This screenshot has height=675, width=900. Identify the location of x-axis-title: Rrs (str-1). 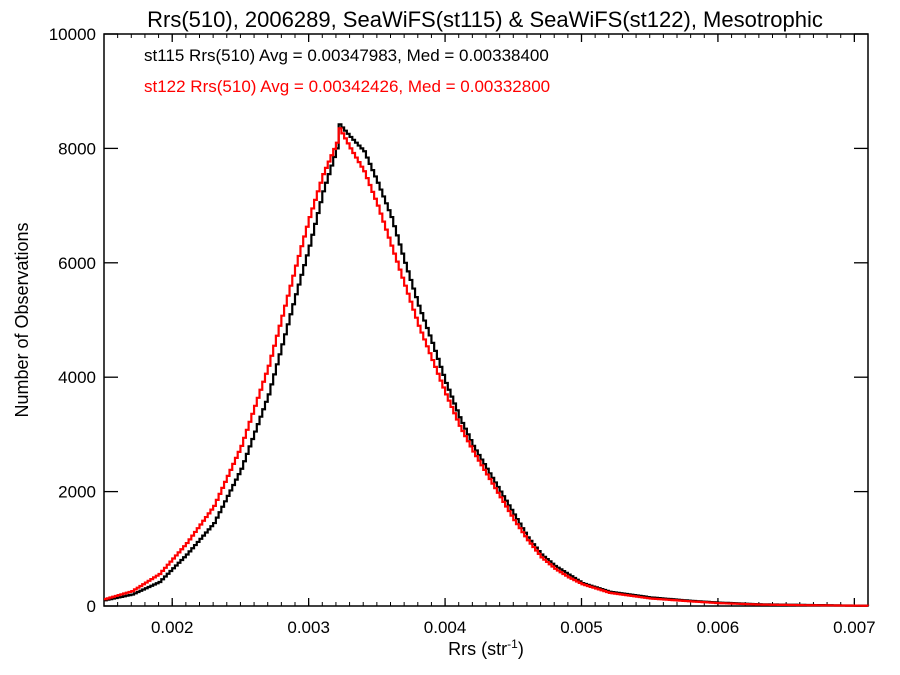
(486, 648).